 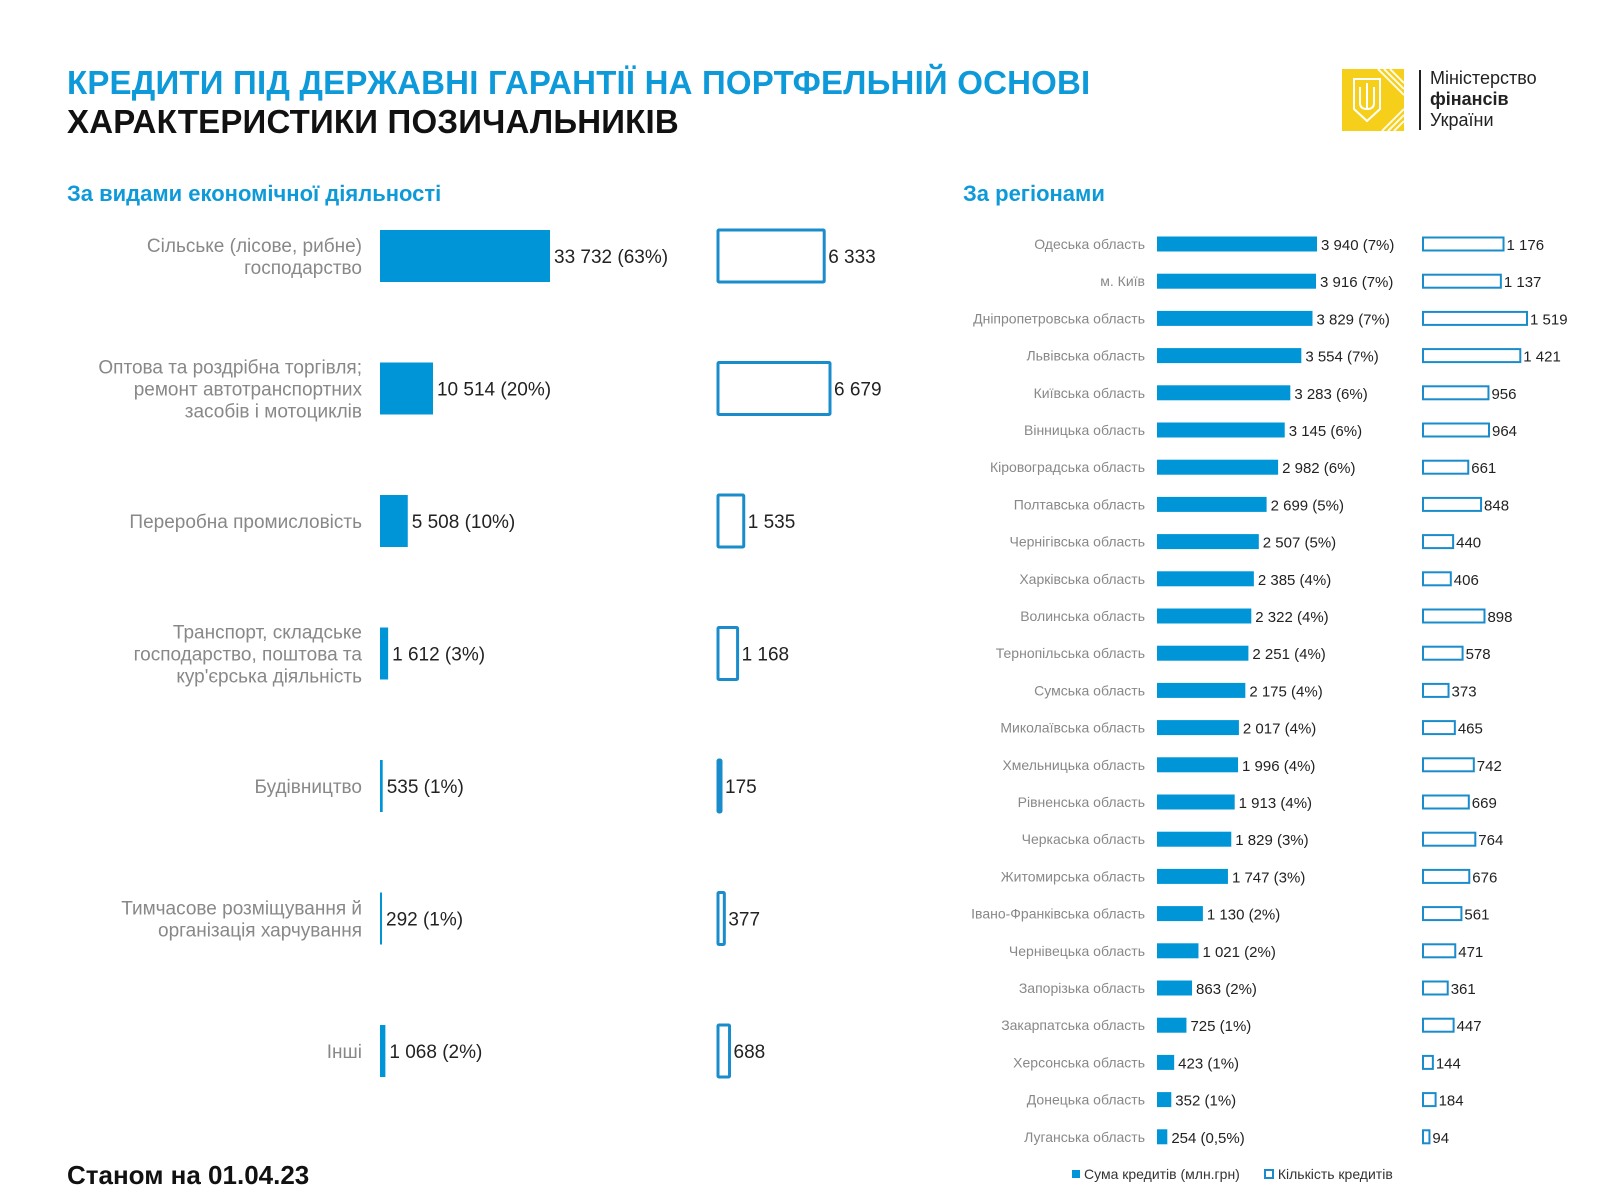 I want to click on sum-value-label: 2 385 (4%), so click(x=1294, y=580).